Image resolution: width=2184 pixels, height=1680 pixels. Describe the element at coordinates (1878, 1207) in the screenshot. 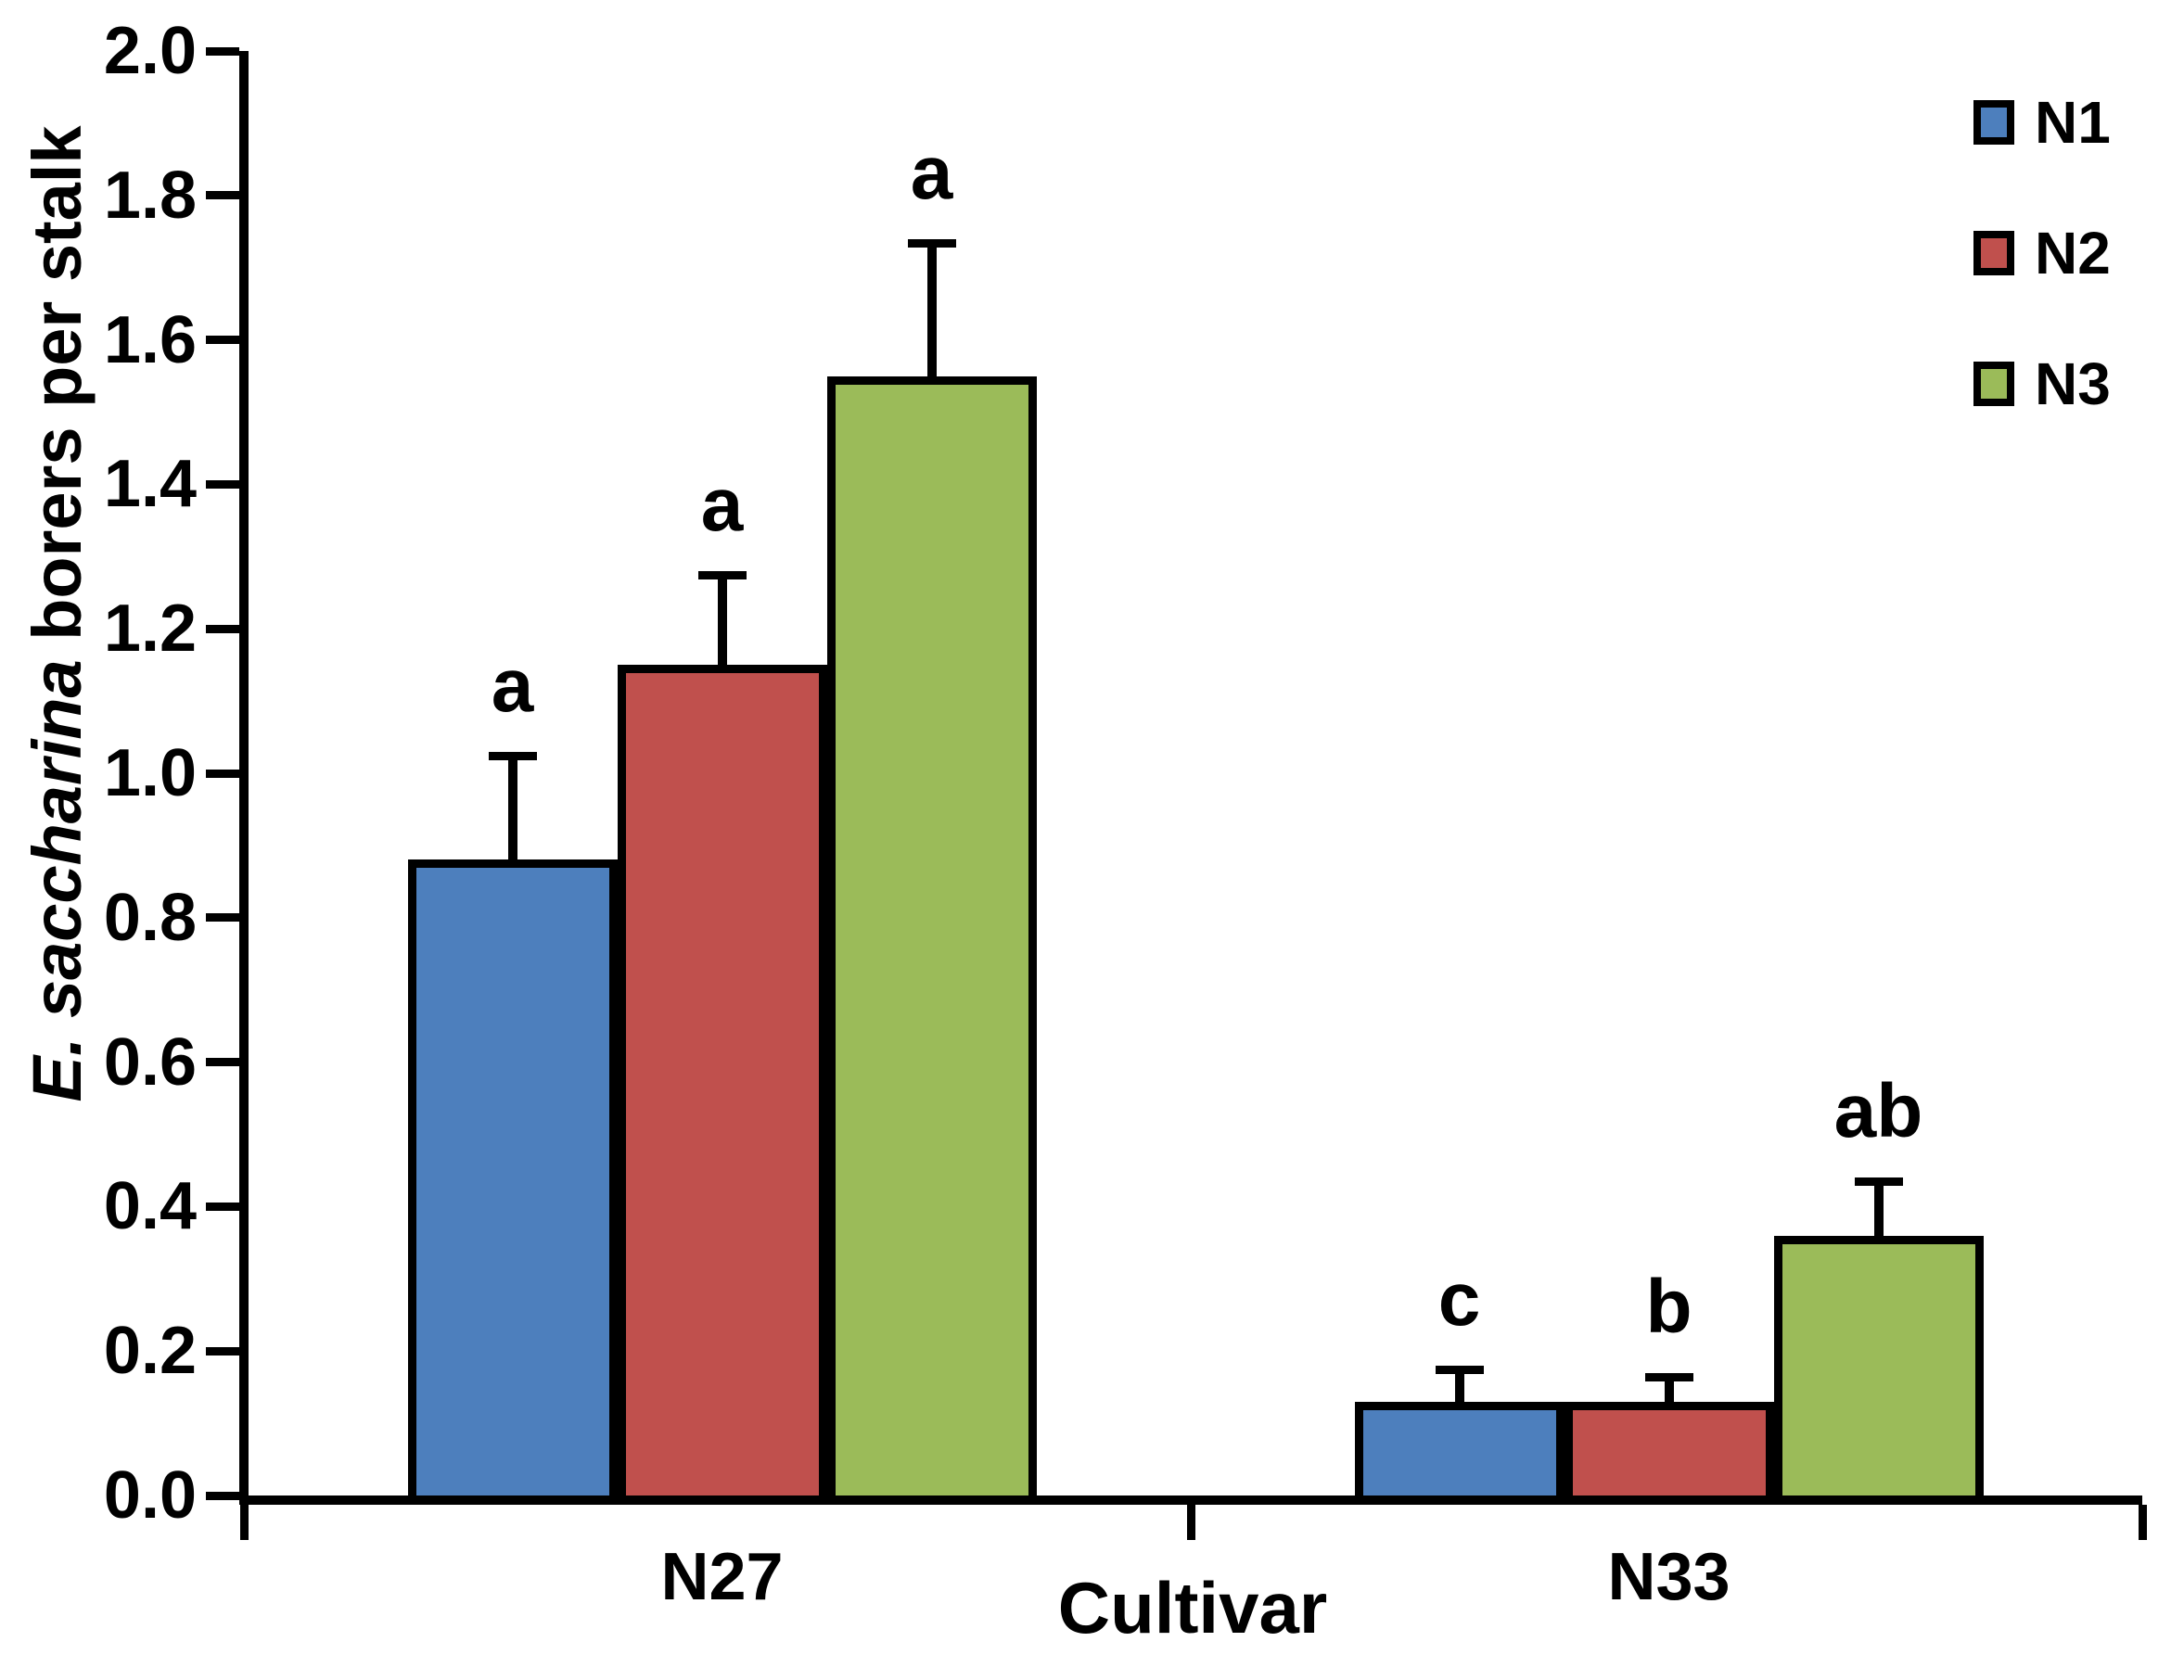

I see `error-bar-N33-N3` at that location.